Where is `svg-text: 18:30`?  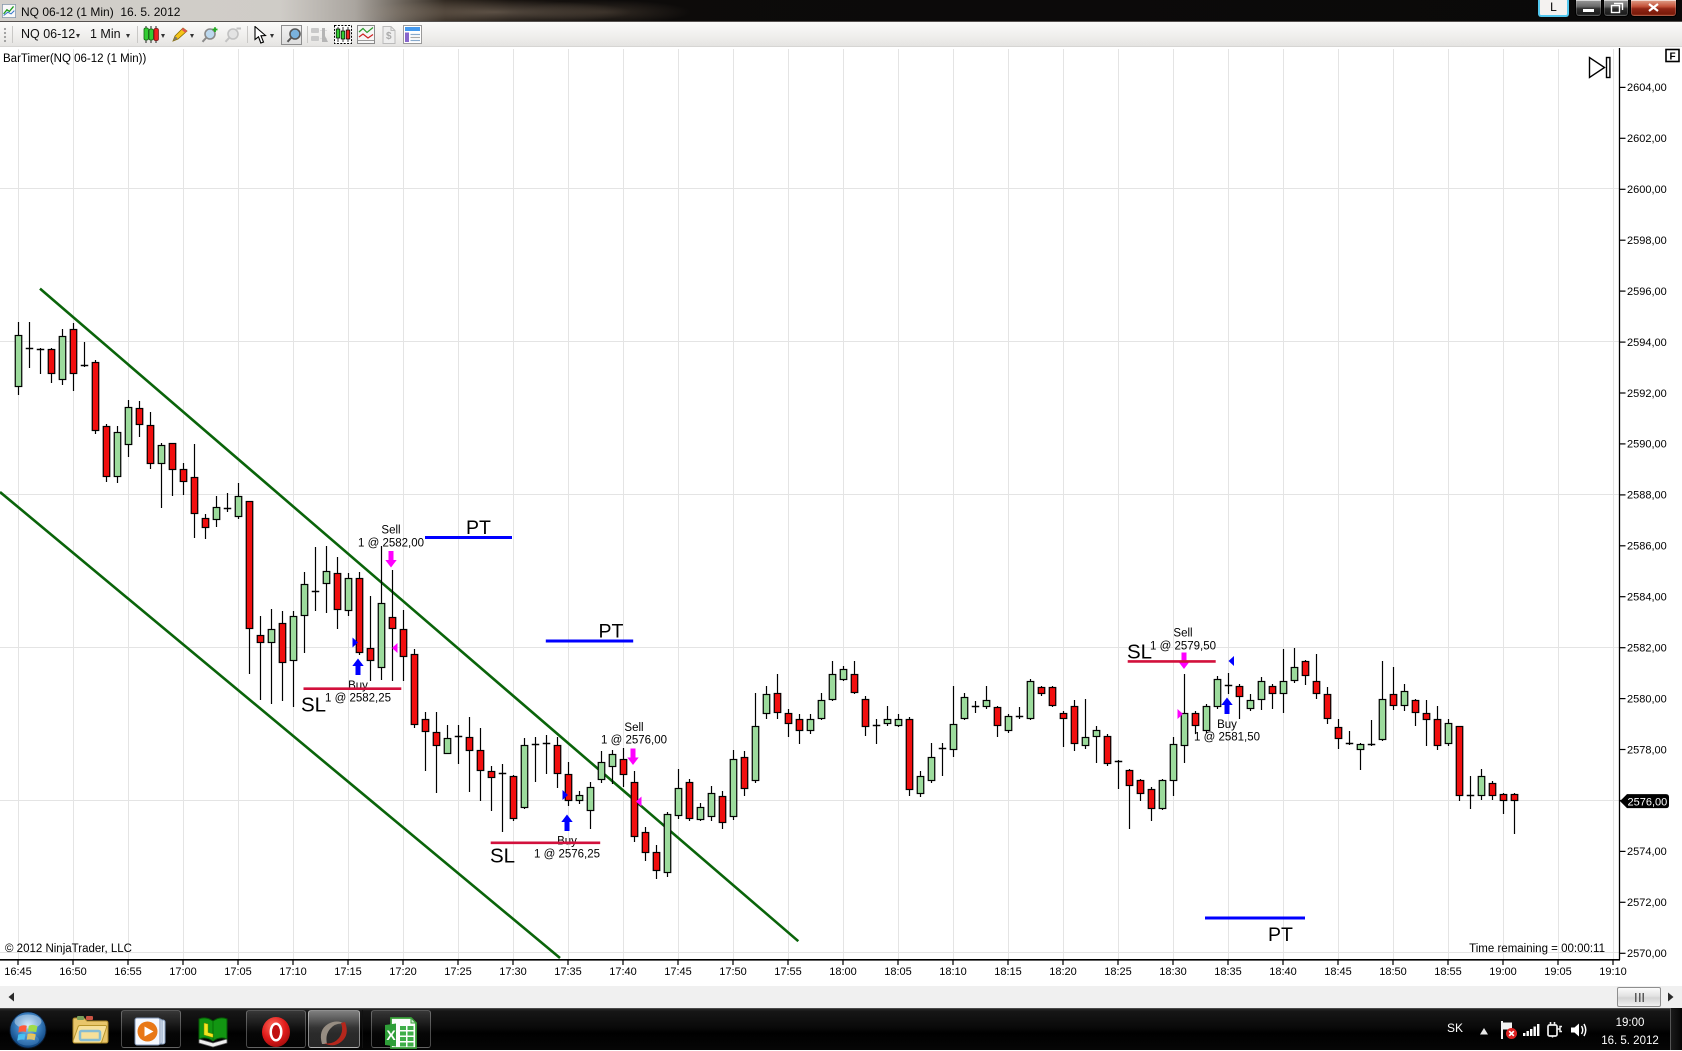
svg-text: 18:30 is located at coordinates (1173, 972).